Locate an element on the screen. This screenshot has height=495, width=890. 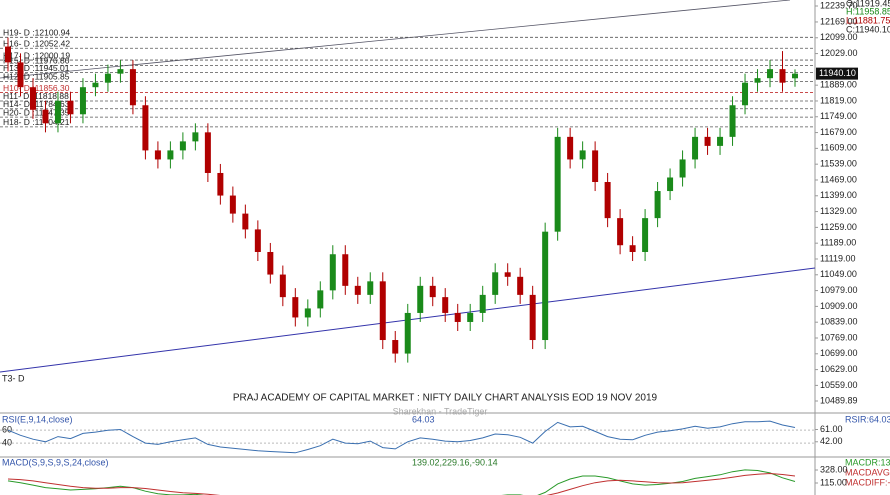
ohlc-readout: C:11940.10 is located at coordinates (868, 29).